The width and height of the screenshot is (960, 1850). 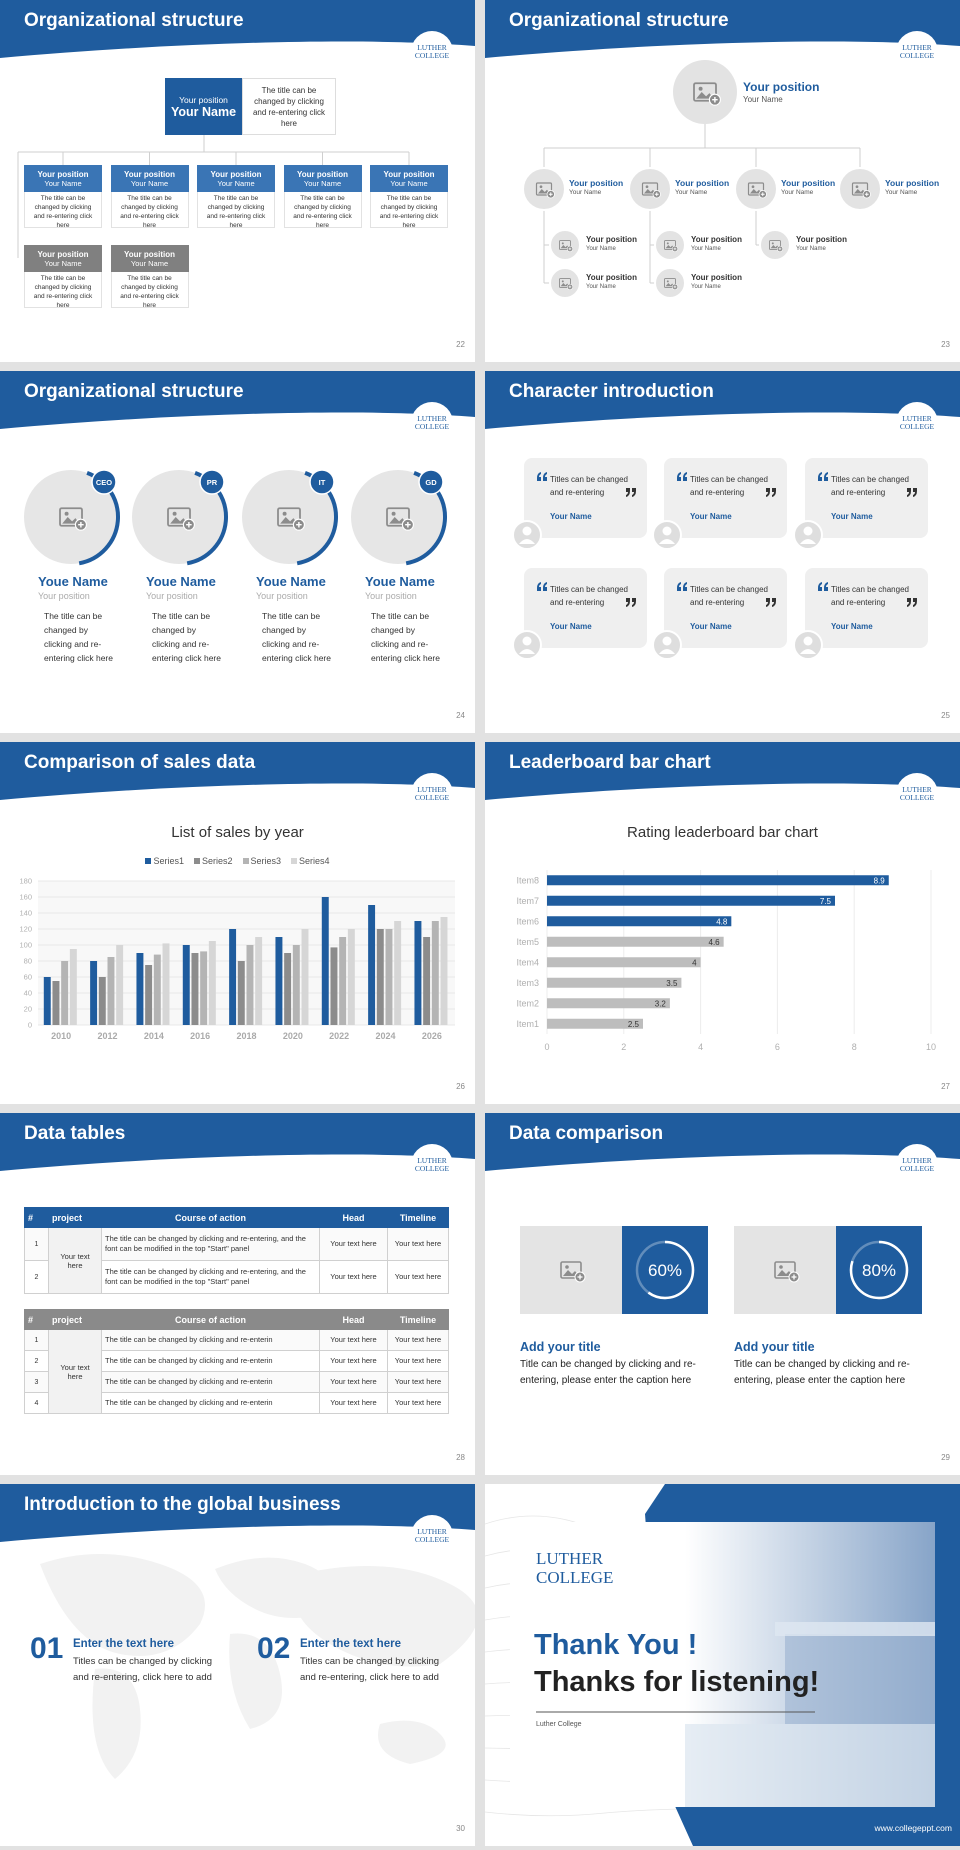 I want to click on ring-value, so click(x=665, y=1270).